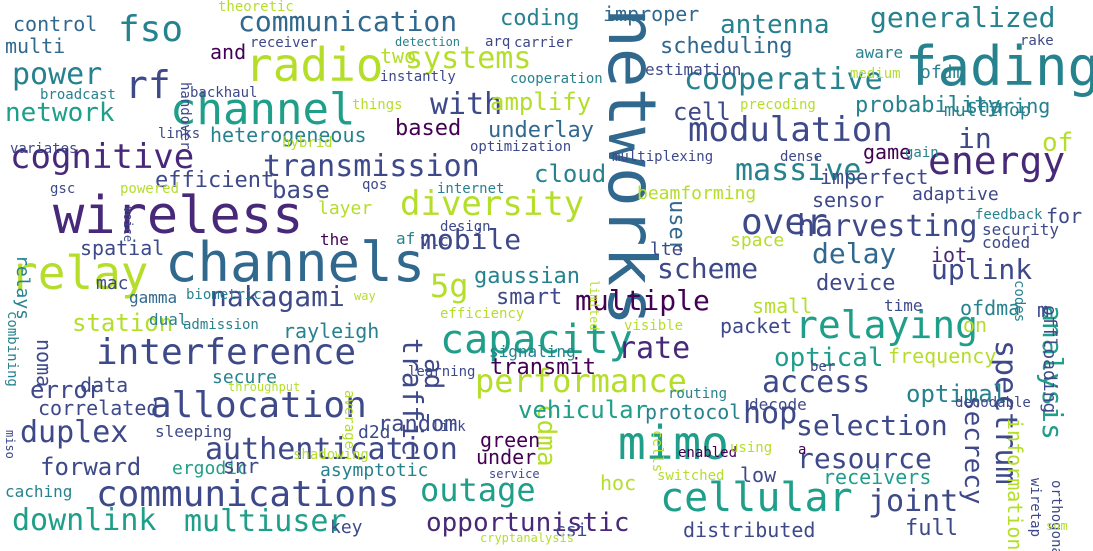 The width and height of the screenshot is (1093, 551). I want to click on word-traffic: traffic, so click(412, 397).